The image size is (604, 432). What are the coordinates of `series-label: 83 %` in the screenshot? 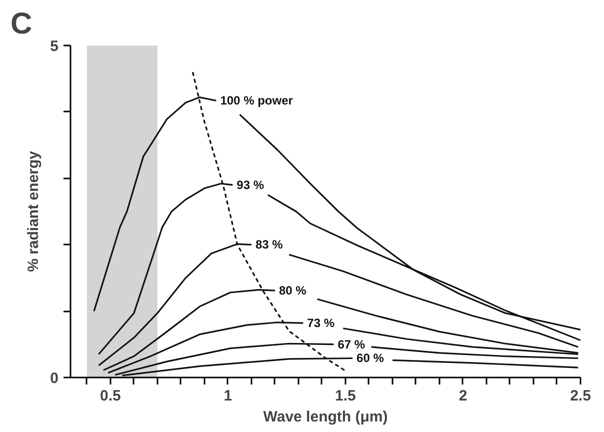 It's located at (269, 245).